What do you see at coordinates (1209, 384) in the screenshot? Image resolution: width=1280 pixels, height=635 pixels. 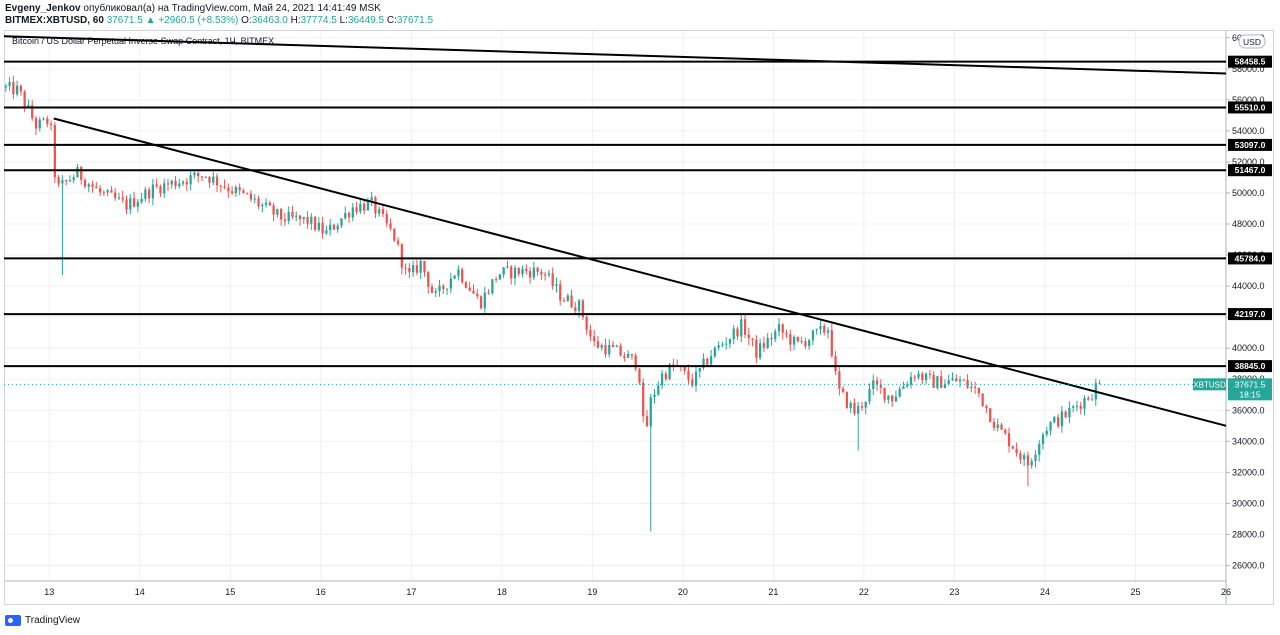 I see `symbol-tag` at bounding box center [1209, 384].